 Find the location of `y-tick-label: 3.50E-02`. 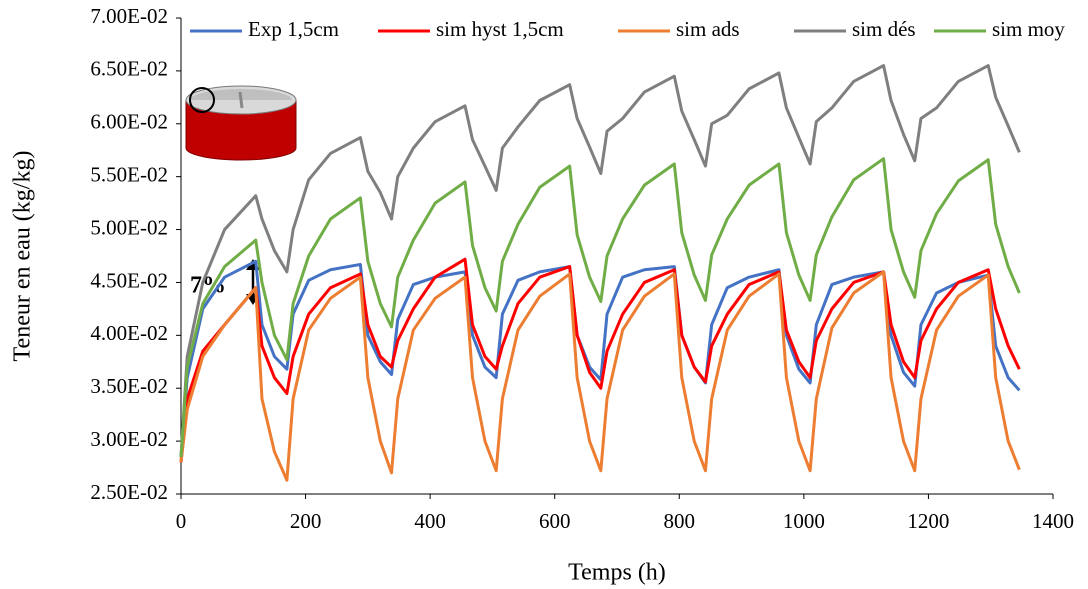

y-tick-label: 3.50E-02 is located at coordinates (129, 386).